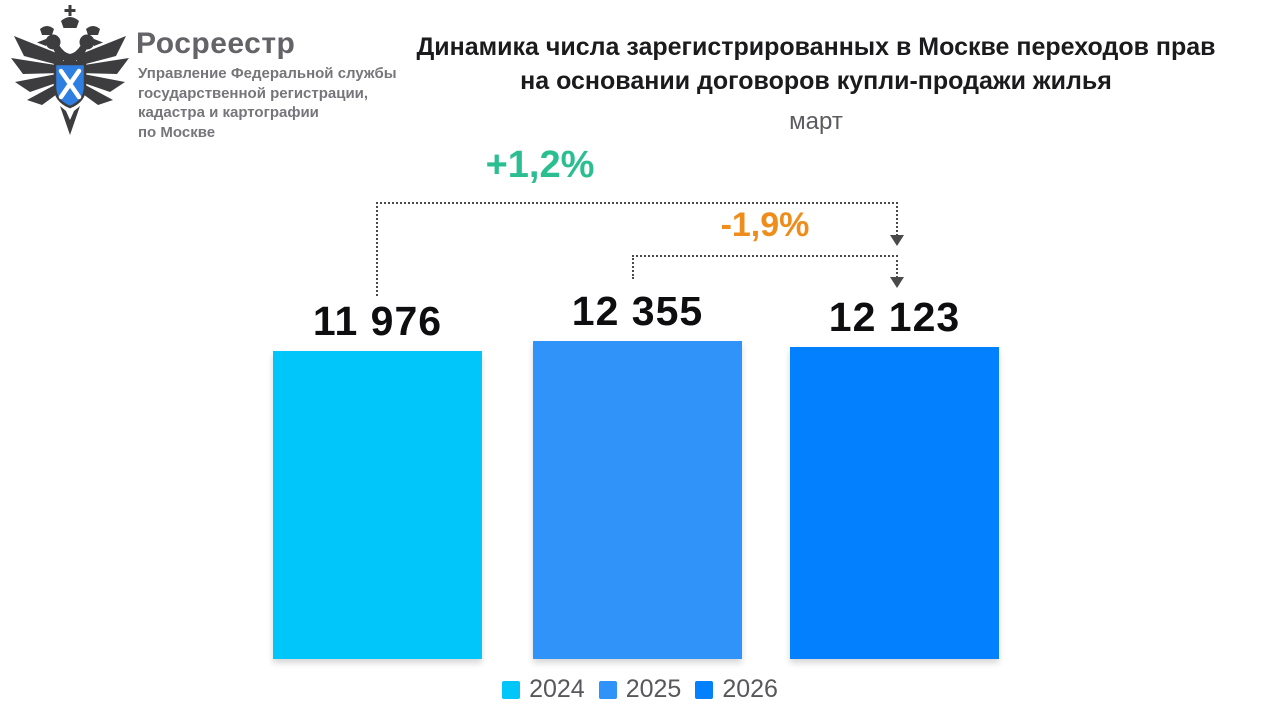 The width and height of the screenshot is (1280, 719). Describe the element at coordinates (511, 689) in the screenshot. I see `legend-swatch-2024` at that location.